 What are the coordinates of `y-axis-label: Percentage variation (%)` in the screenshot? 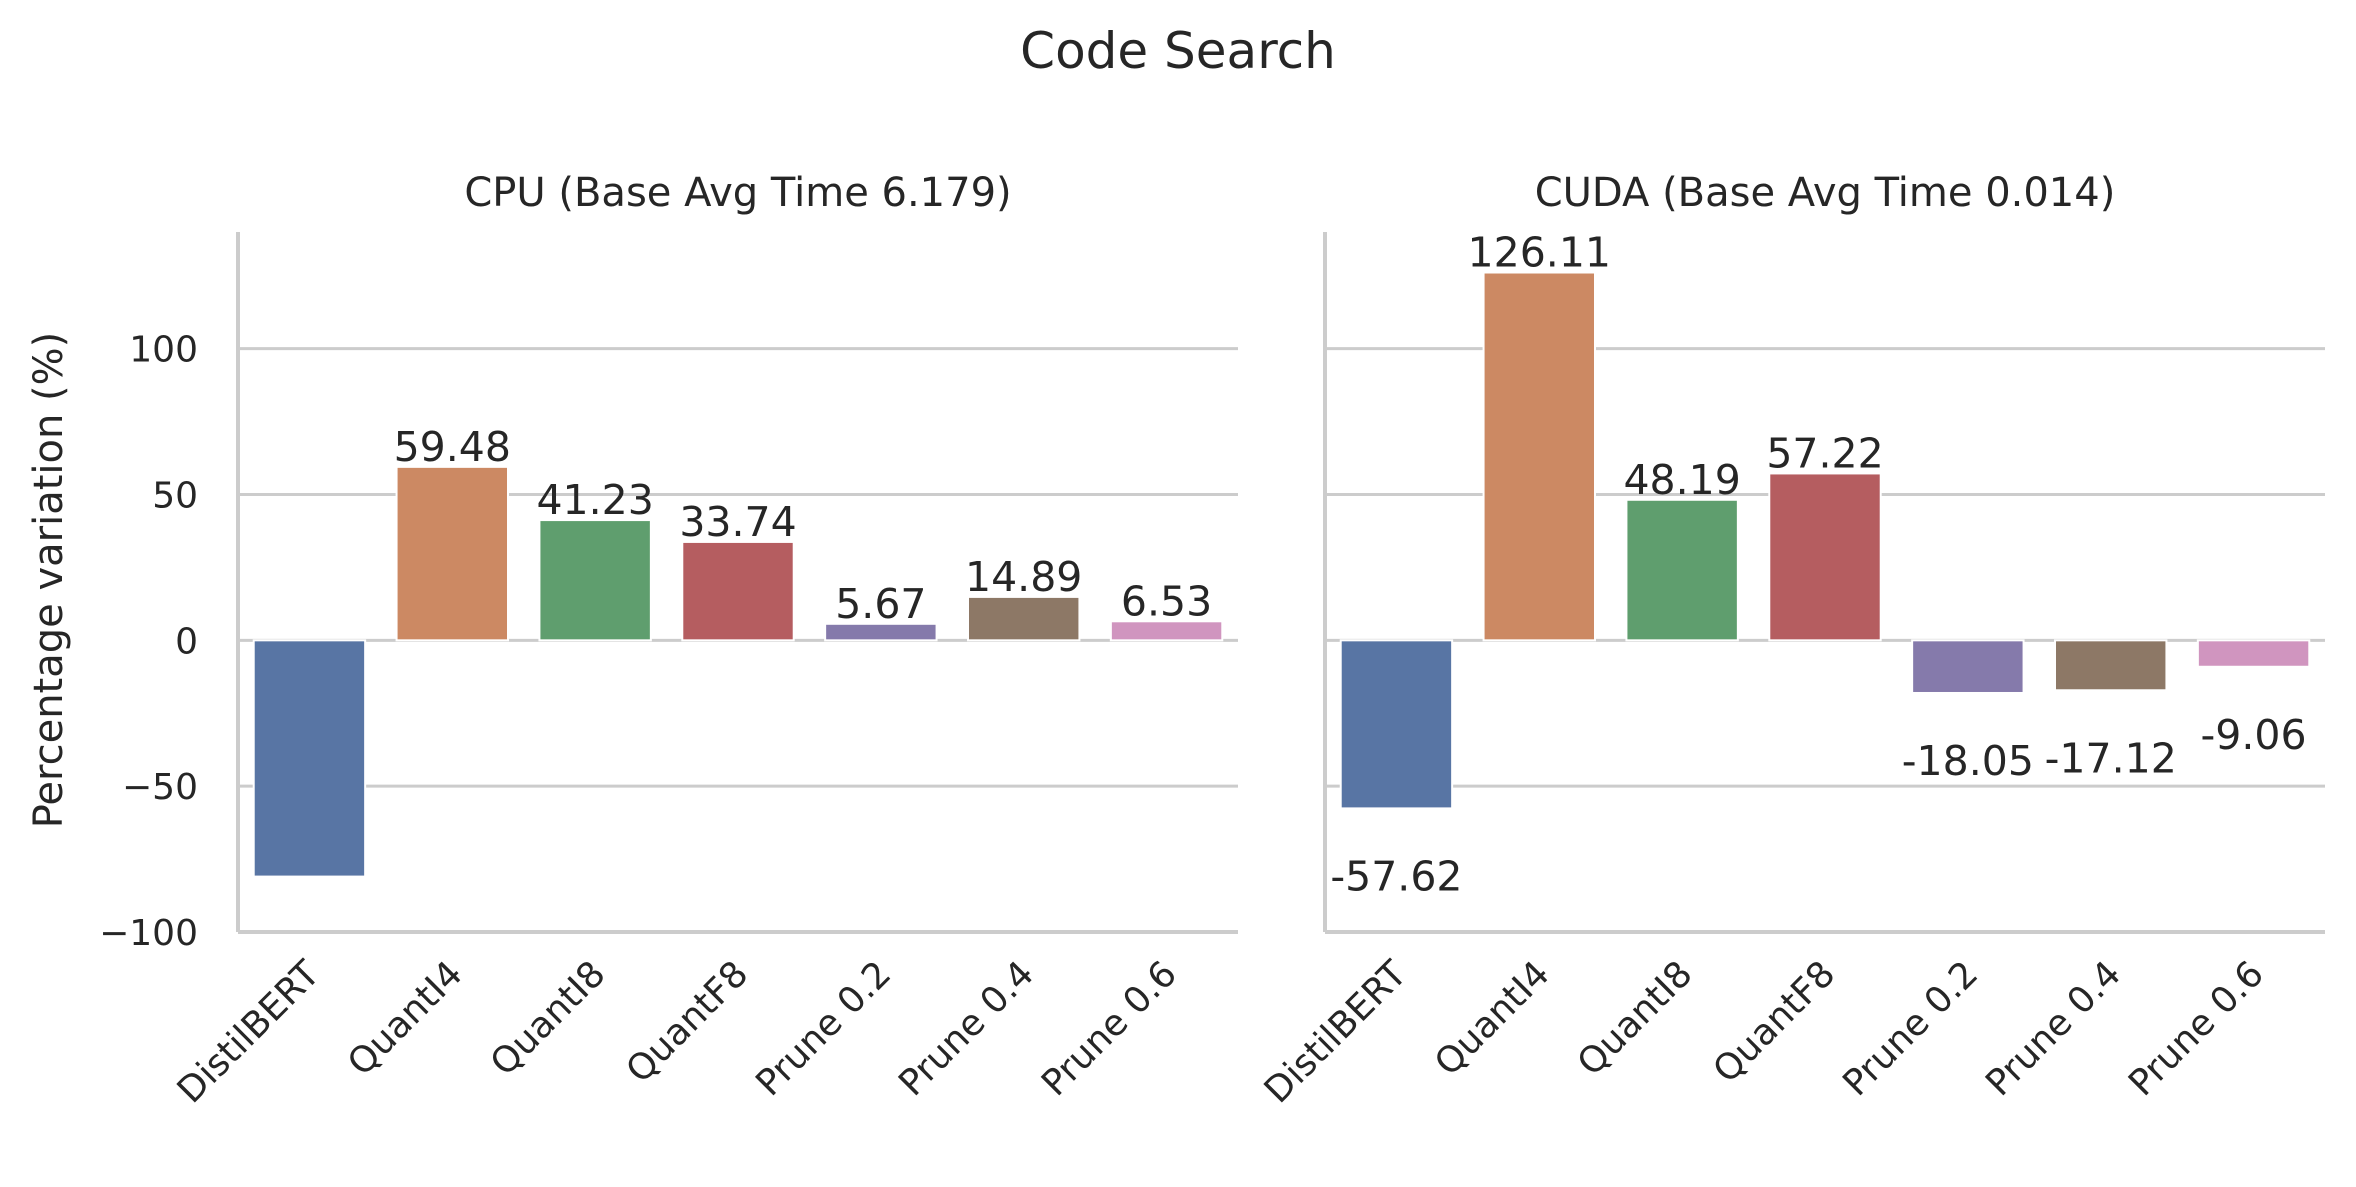 It's located at (49, 580).